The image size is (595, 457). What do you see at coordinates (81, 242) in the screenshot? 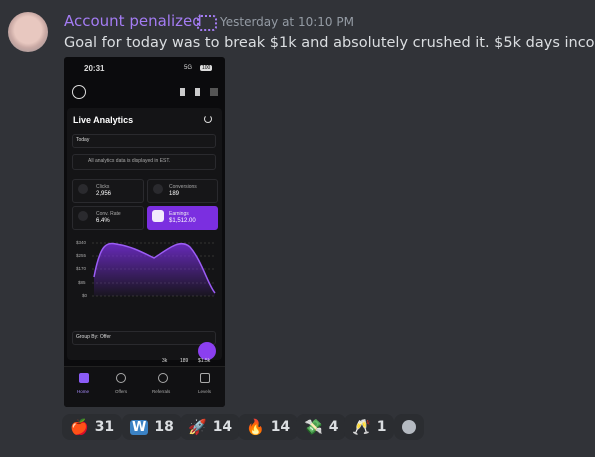
I see `y-label: $340` at bounding box center [81, 242].